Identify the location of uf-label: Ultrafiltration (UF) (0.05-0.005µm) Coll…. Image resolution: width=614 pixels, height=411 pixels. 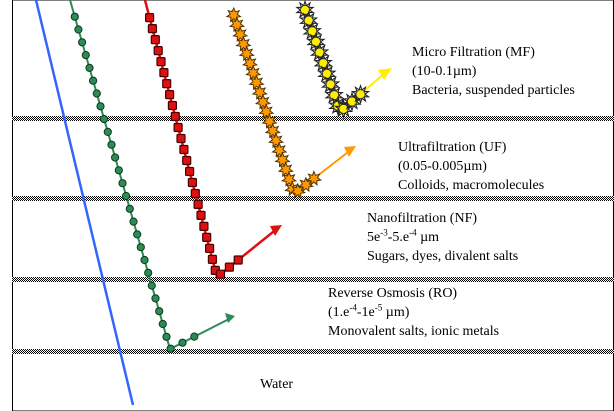
(471, 166).